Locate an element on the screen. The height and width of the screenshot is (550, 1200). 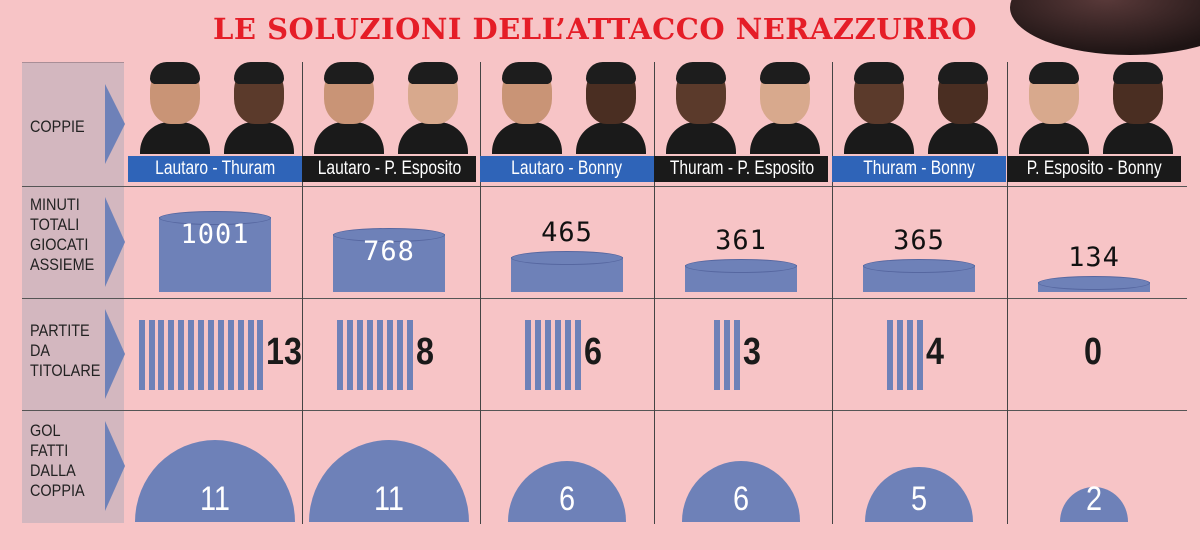
goals-label: 2 is located at coordinates (1094, 499).